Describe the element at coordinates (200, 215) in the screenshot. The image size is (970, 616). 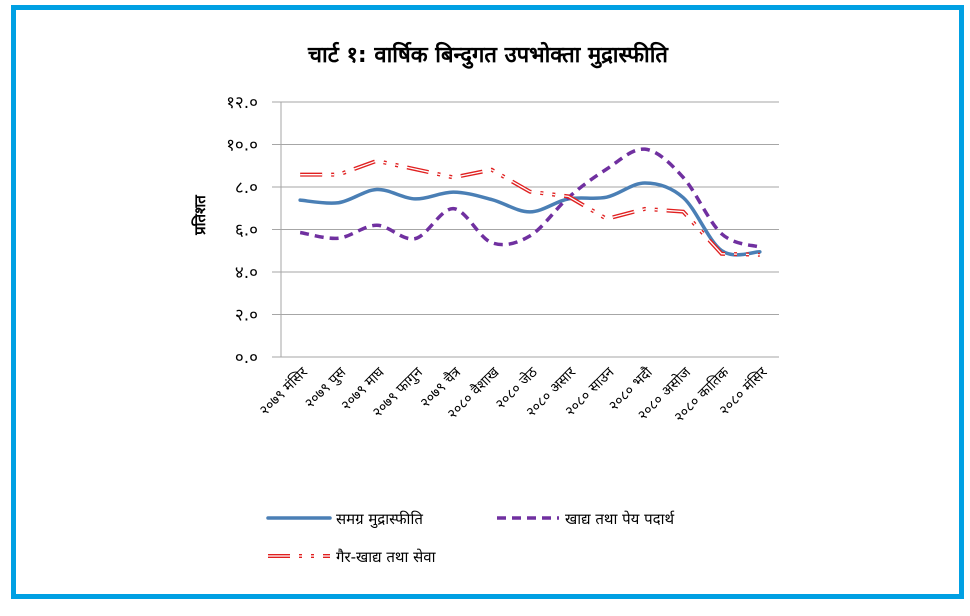
I see `y-axis-label: प्रतिशत` at that location.